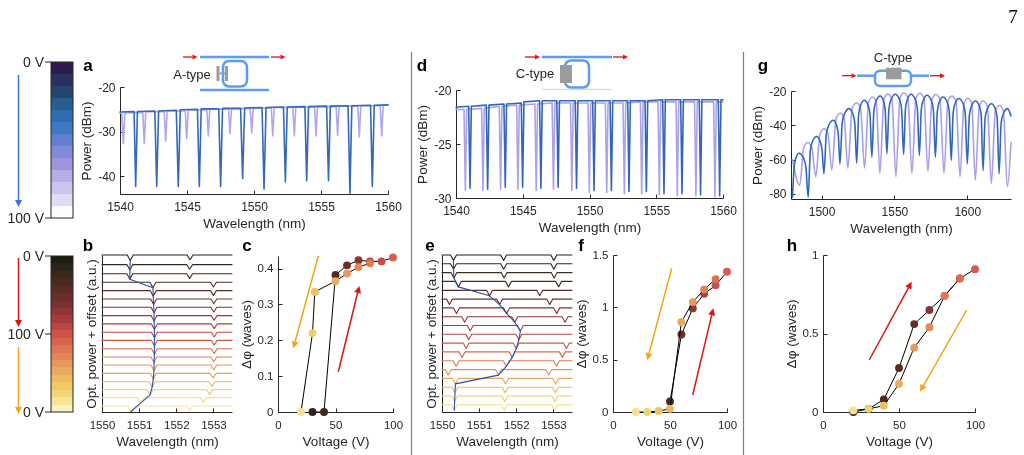  Describe the element at coordinates (88, 245) in the screenshot. I see `chart-title: b` at that location.